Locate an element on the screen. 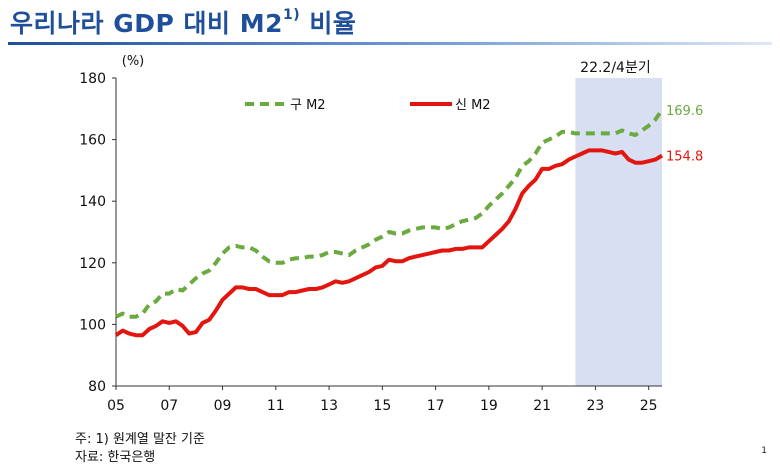 The height and width of the screenshot is (468, 780). x-tick-label: 15 is located at coordinates (382, 406).